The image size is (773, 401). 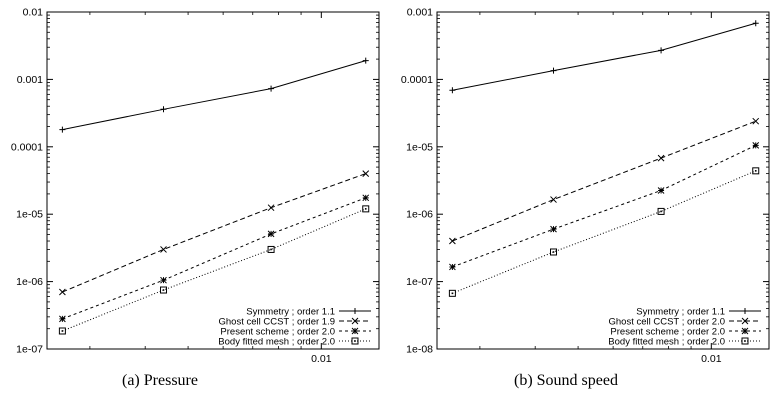 What do you see at coordinates (711, 359) in the screenshot?
I see `b-x-tick-label: 0.01` at bounding box center [711, 359].